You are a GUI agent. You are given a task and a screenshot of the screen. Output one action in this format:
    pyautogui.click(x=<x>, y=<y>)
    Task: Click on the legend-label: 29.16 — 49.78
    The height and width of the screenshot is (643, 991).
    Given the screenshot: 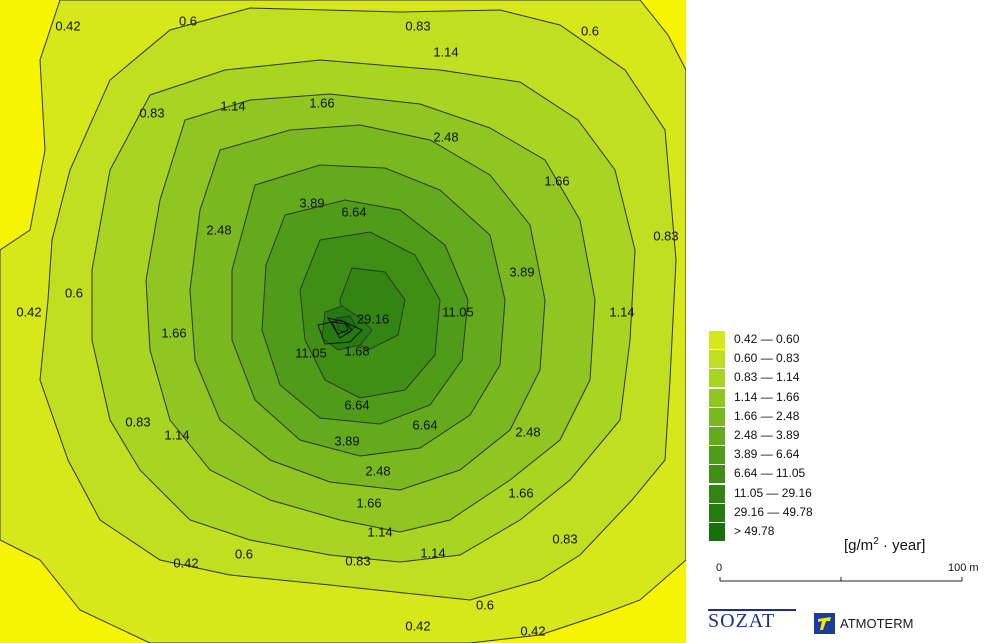 What is the action you would take?
    pyautogui.click(x=773, y=511)
    